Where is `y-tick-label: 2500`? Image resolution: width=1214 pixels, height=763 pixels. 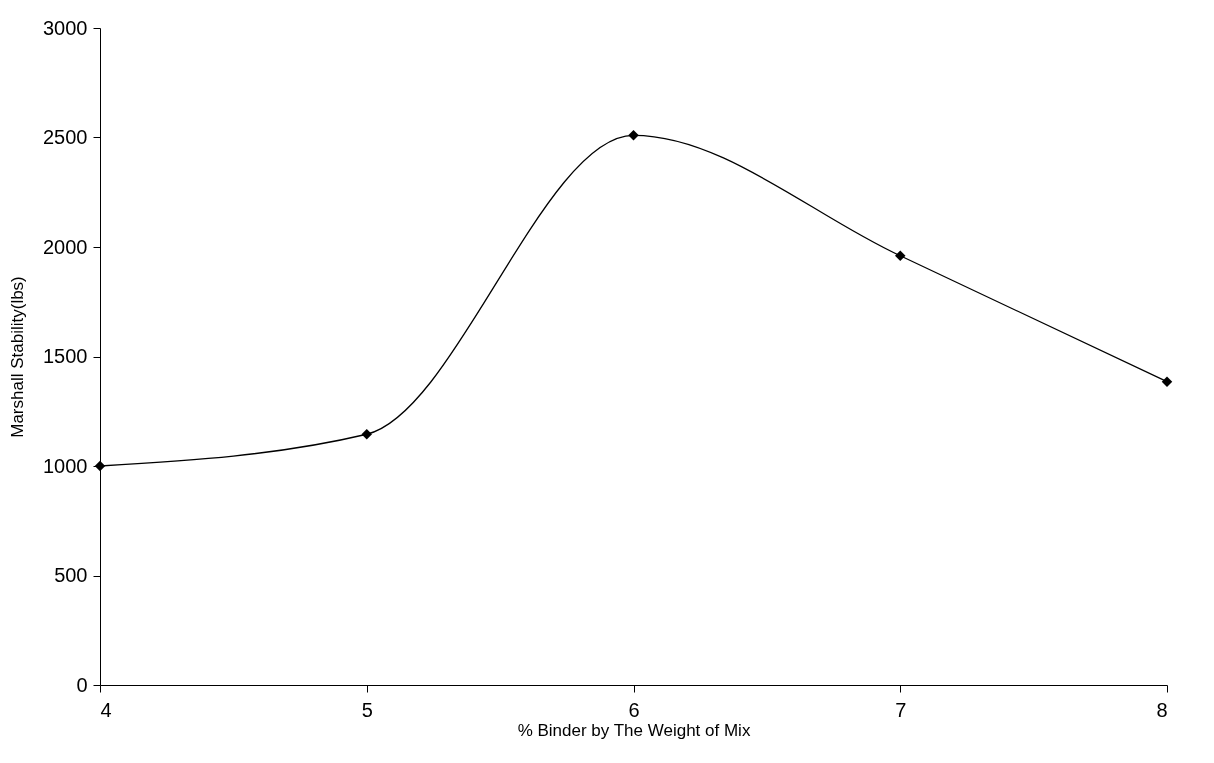
y-tick-label: 2500 is located at coordinates (65, 137).